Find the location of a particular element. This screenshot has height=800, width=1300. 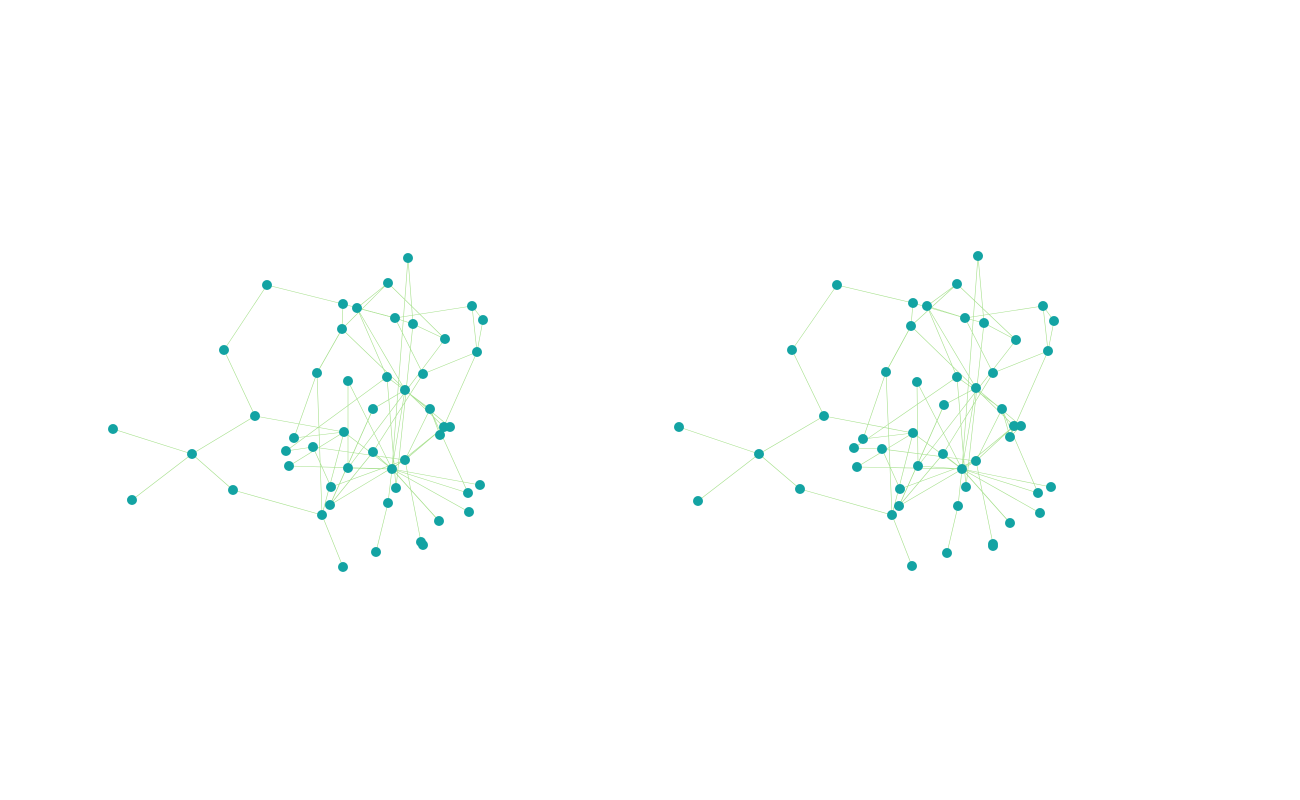

network-graph-left is located at coordinates (298, 412).